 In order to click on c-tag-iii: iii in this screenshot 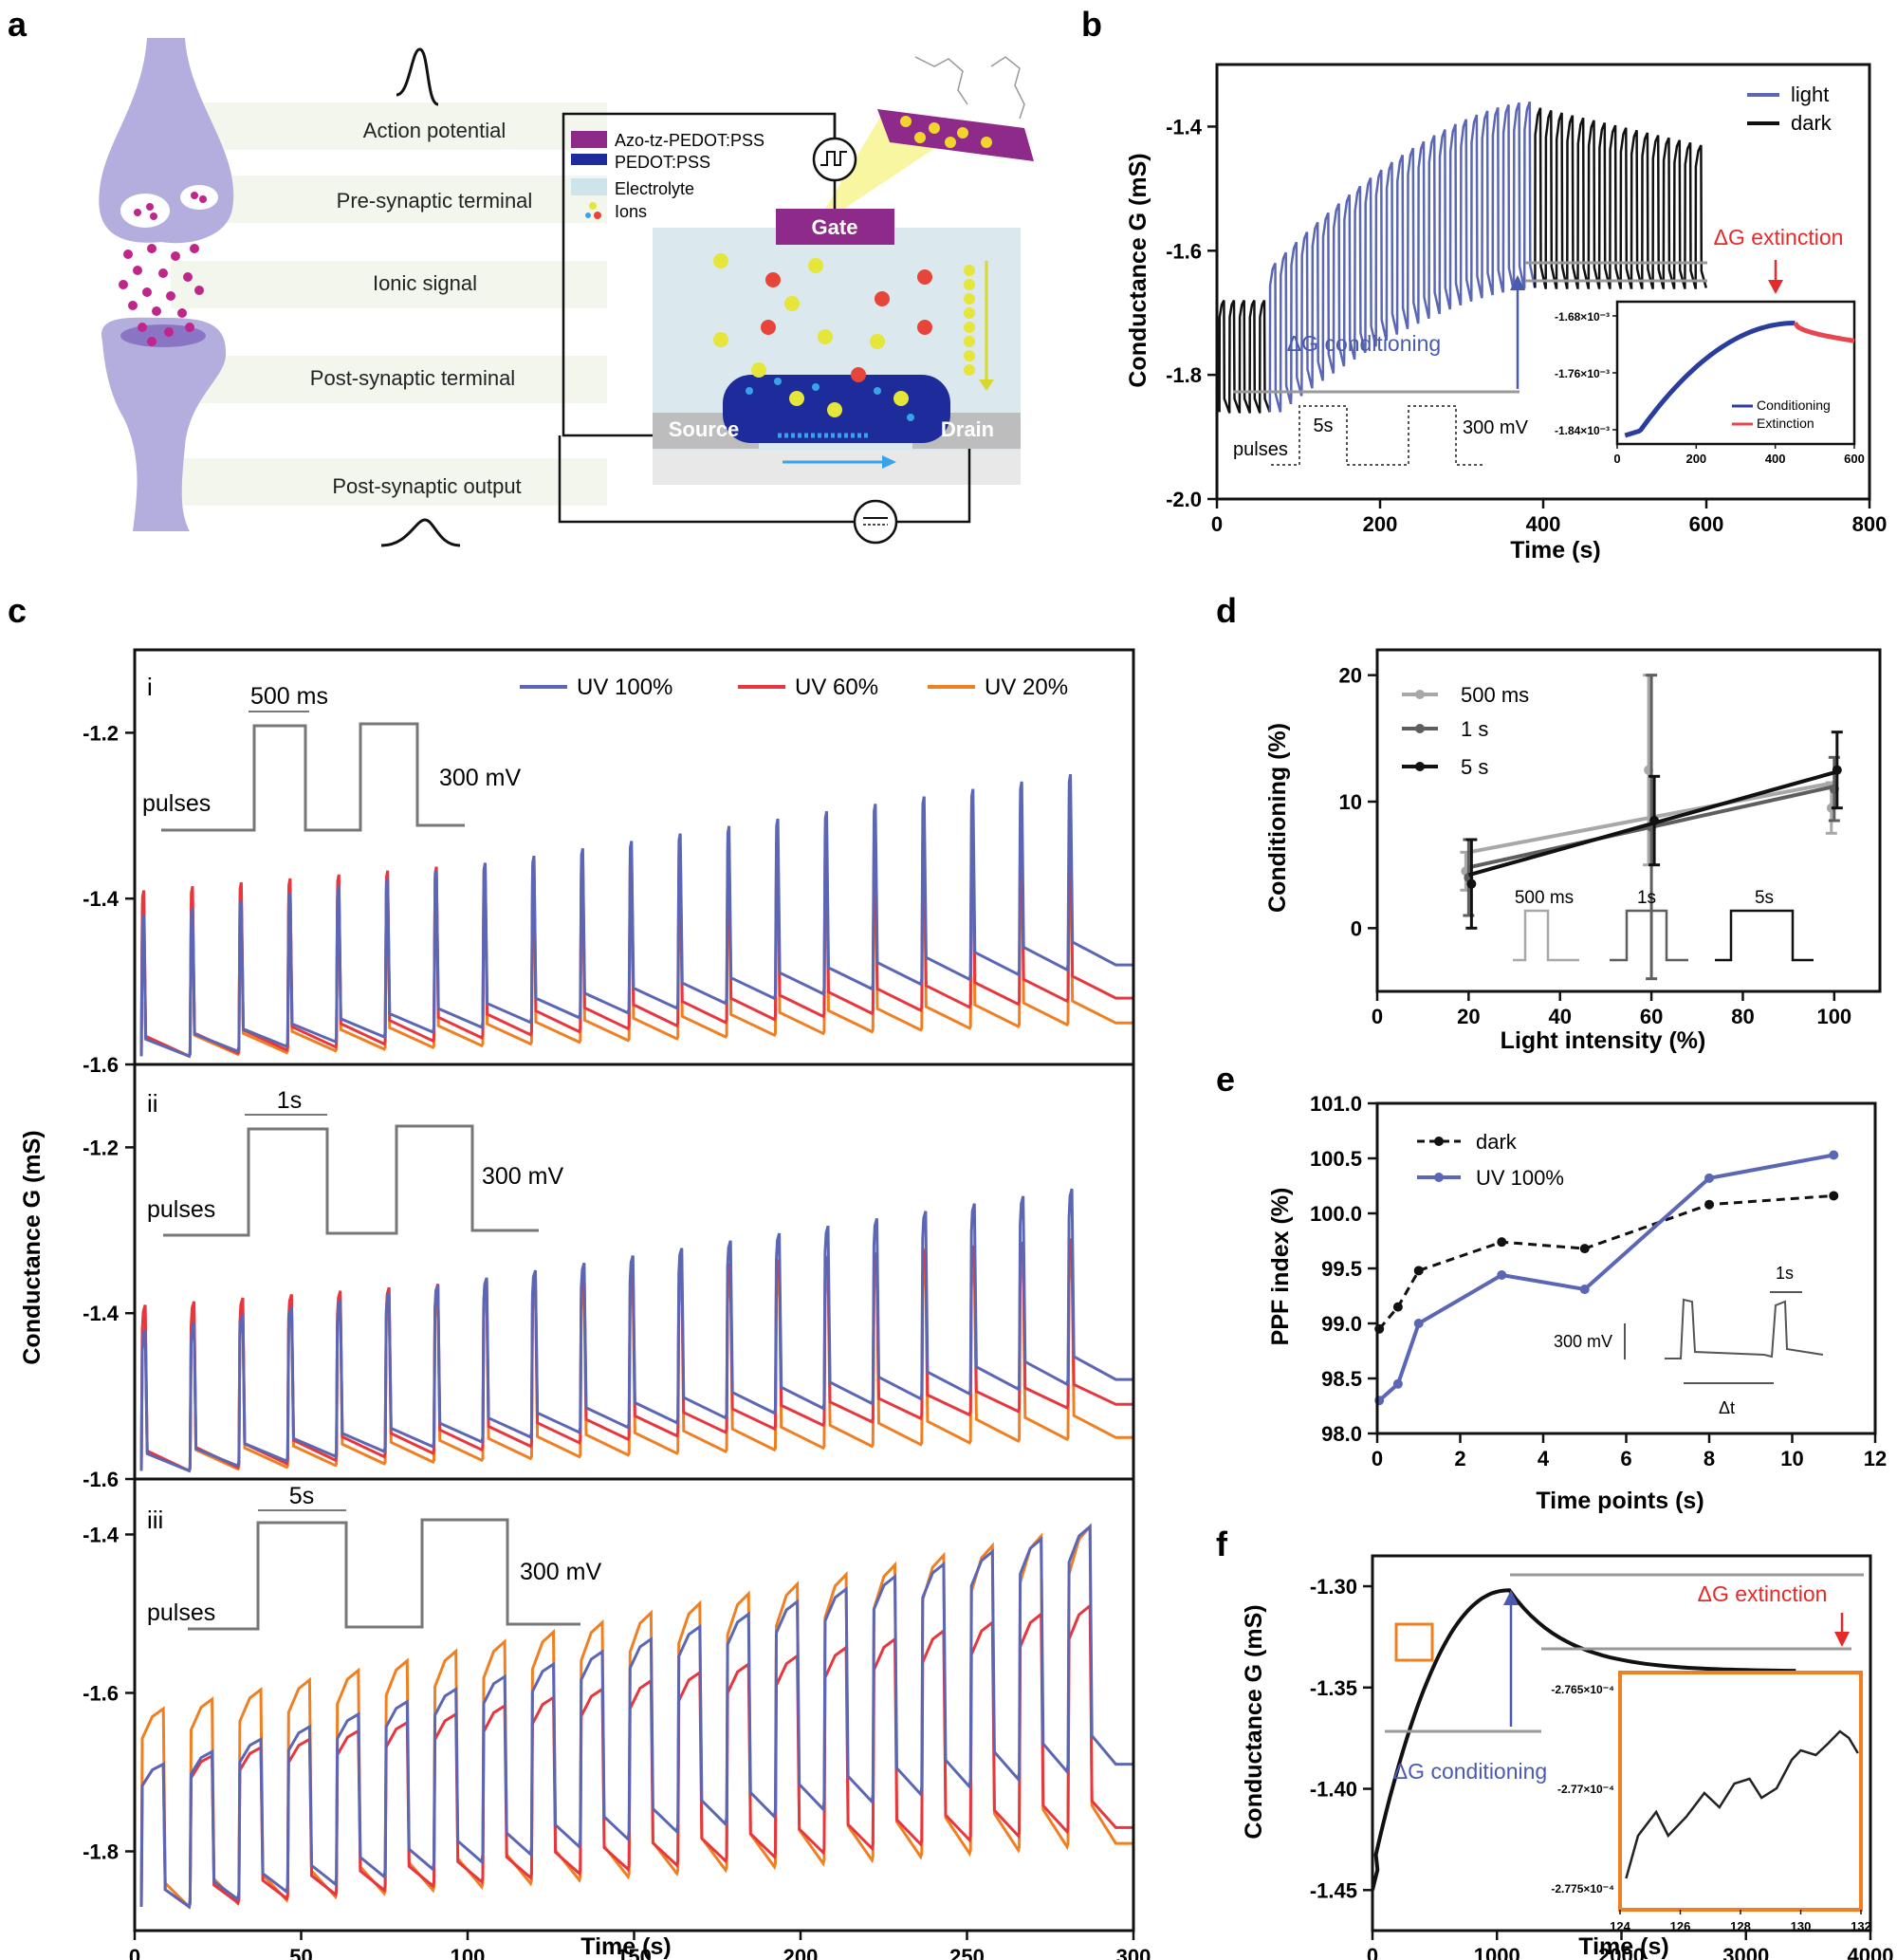, I will do `click(155, 1520)`.